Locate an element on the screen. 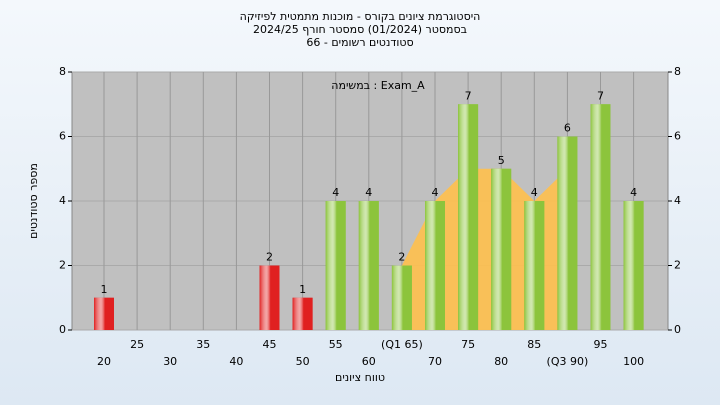  x-axis-label: טווח ציונים is located at coordinates (360, 377).